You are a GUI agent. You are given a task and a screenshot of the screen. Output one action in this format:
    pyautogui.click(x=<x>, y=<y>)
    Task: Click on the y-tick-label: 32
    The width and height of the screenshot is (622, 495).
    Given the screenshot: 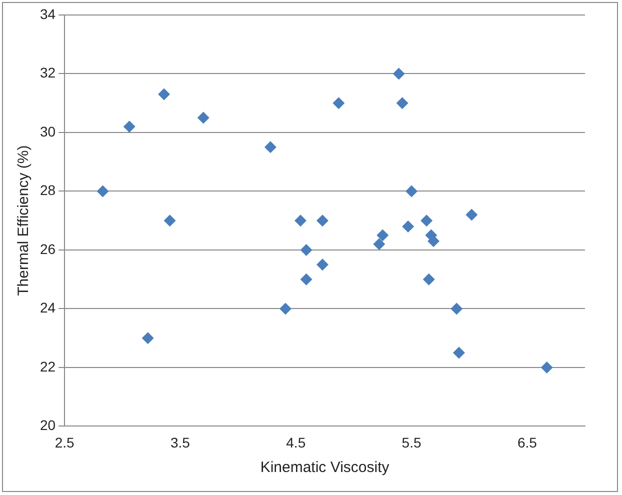 What is the action you would take?
    pyautogui.click(x=48, y=72)
    